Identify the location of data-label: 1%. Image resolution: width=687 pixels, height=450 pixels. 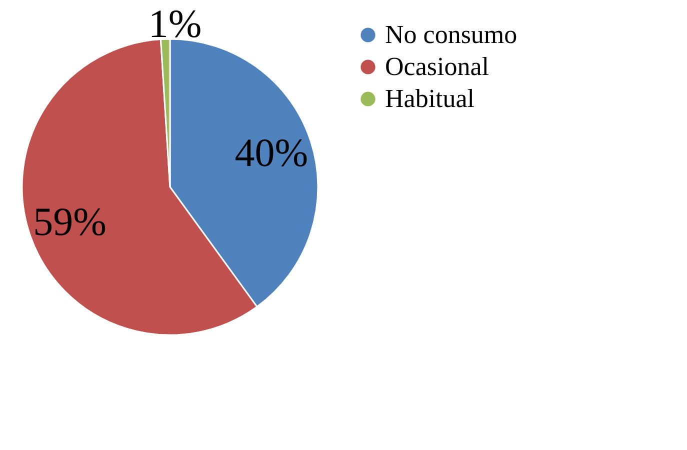
(175, 23).